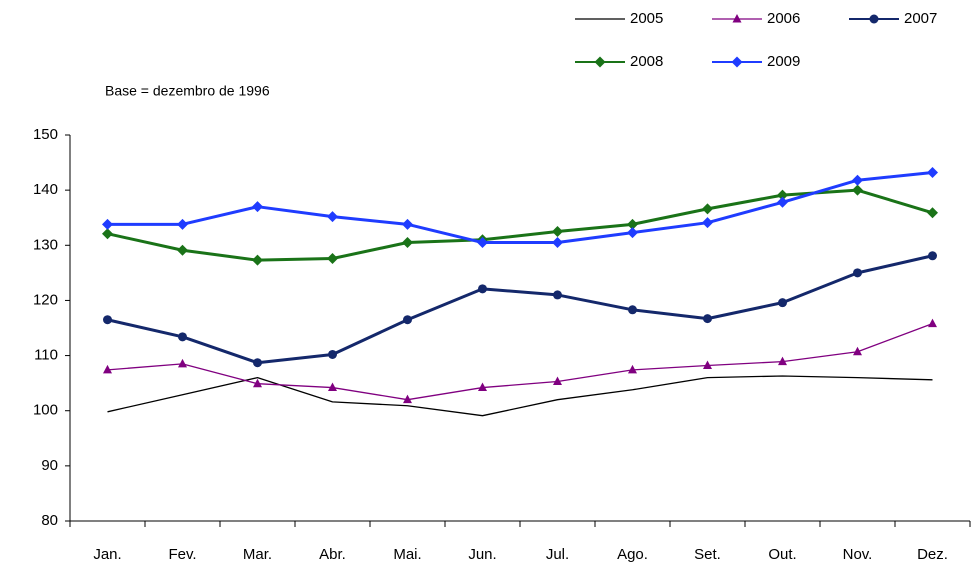  What do you see at coordinates (45, 134) in the screenshot?
I see `y-tick-label: 150` at bounding box center [45, 134].